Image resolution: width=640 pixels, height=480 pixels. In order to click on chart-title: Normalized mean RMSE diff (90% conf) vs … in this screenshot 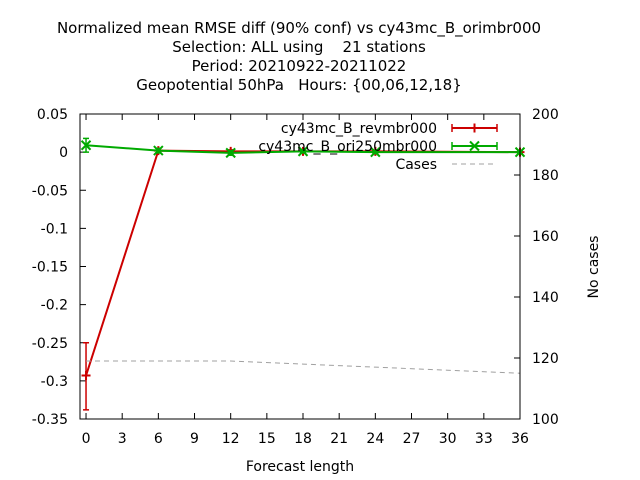, I will do `click(299, 56)`.